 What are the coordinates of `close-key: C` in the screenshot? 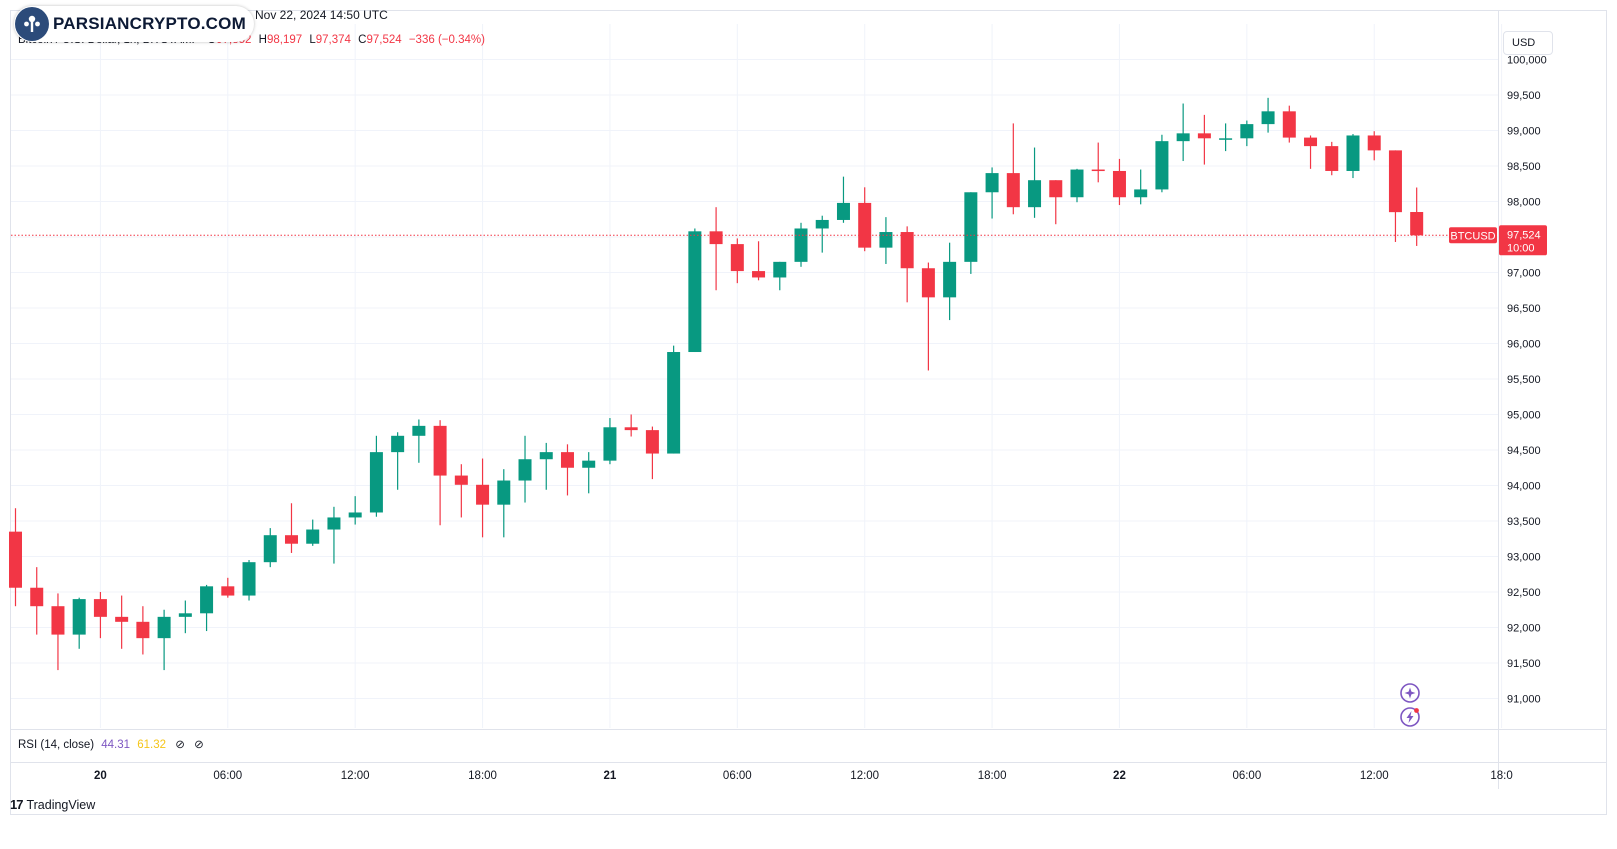 It's located at (362, 40).